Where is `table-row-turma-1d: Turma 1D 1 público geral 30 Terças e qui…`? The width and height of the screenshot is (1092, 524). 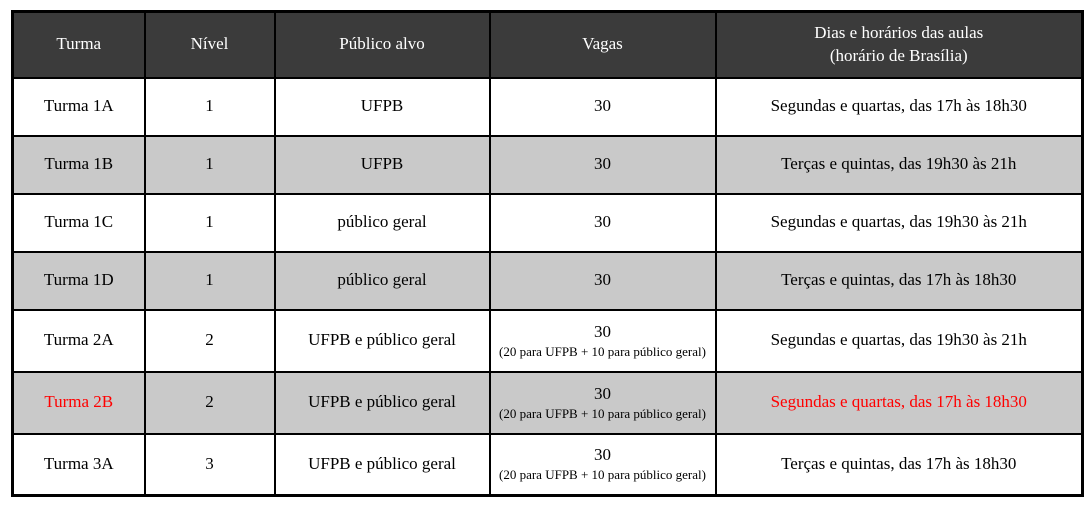 table-row-turma-1d: Turma 1D 1 público geral 30 Terças e qui… is located at coordinates (547, 280).